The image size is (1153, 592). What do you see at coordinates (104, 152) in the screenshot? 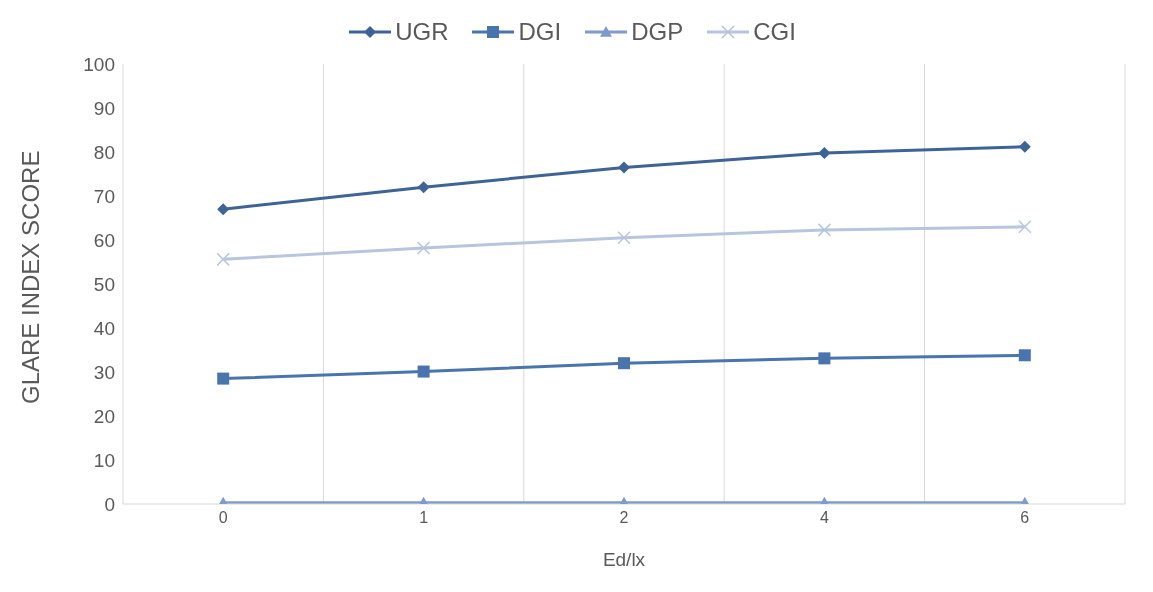
I see `y-tick-label: 80` at bounding box center [104, 152].